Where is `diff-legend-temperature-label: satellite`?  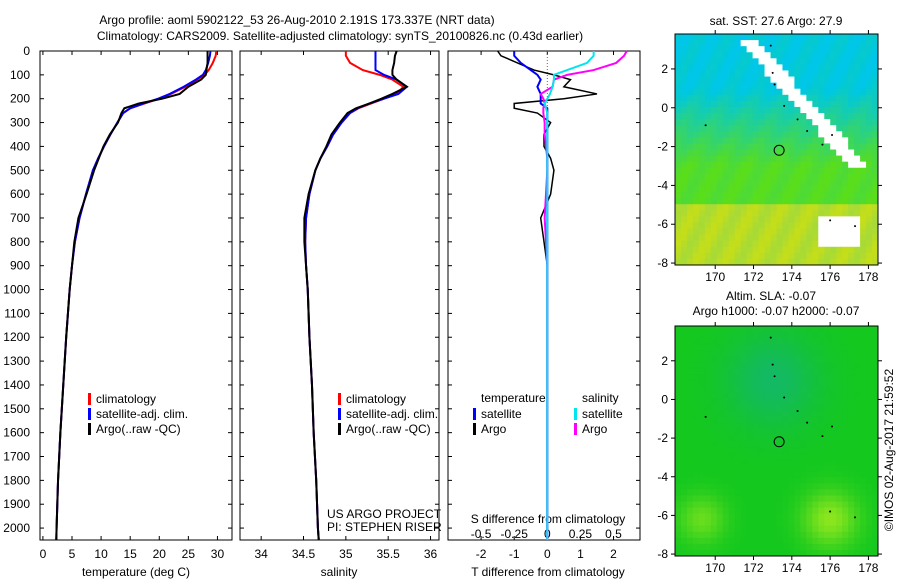
diff-legend-temperature-label: satellite is located at coordinates (501, 414).